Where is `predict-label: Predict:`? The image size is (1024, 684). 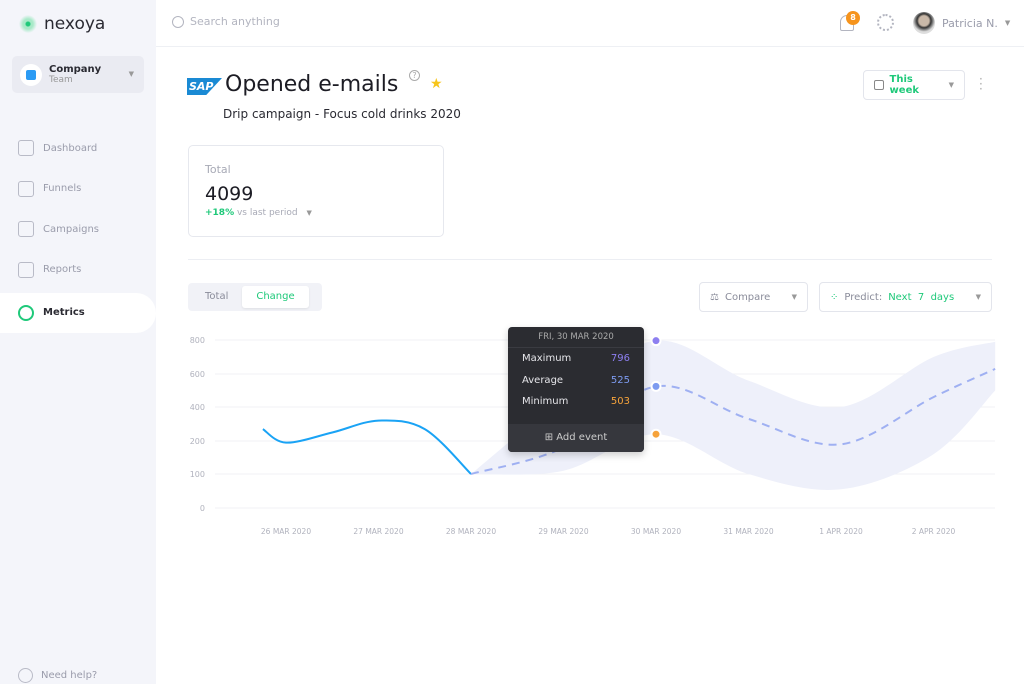
predict-label: Predict: is located at coordinates (863, 297).